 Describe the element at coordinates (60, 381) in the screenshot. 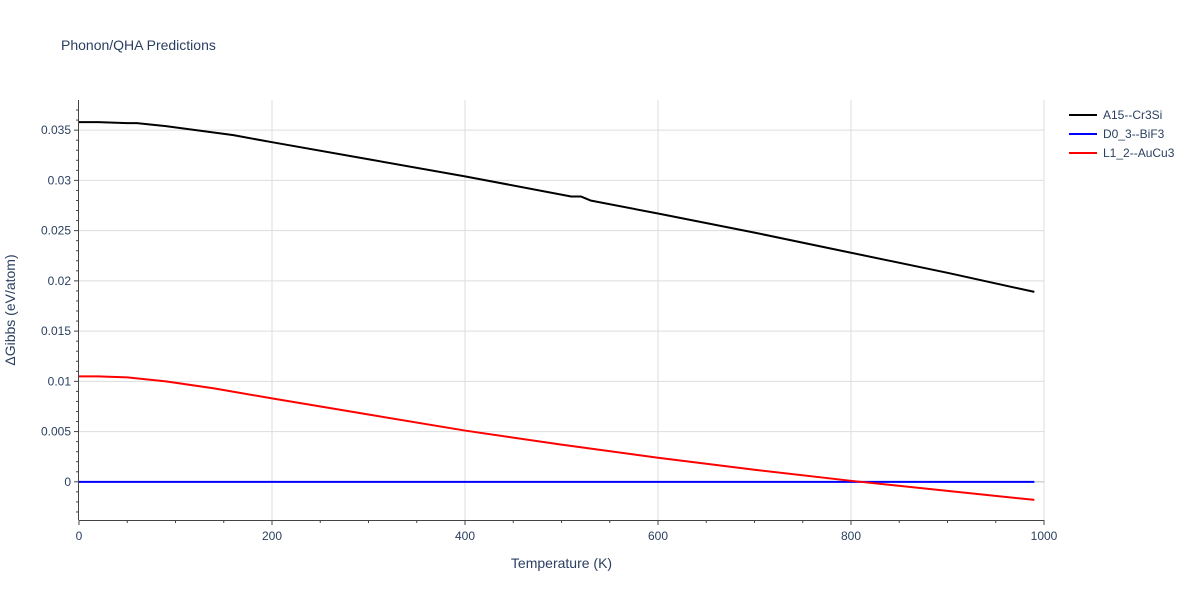

I see `y-tick-label: 0.01` at that location.